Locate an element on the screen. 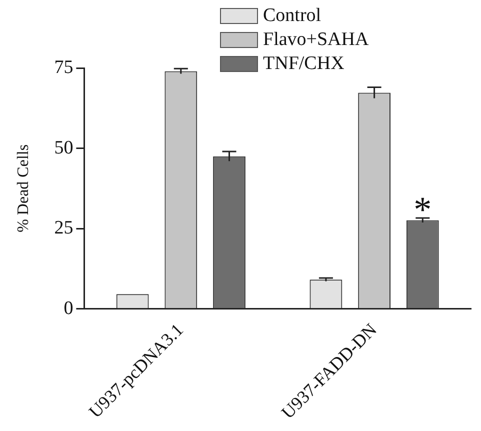 The image size is (481, 431). annotation: * is located at coordinates (423, 209).